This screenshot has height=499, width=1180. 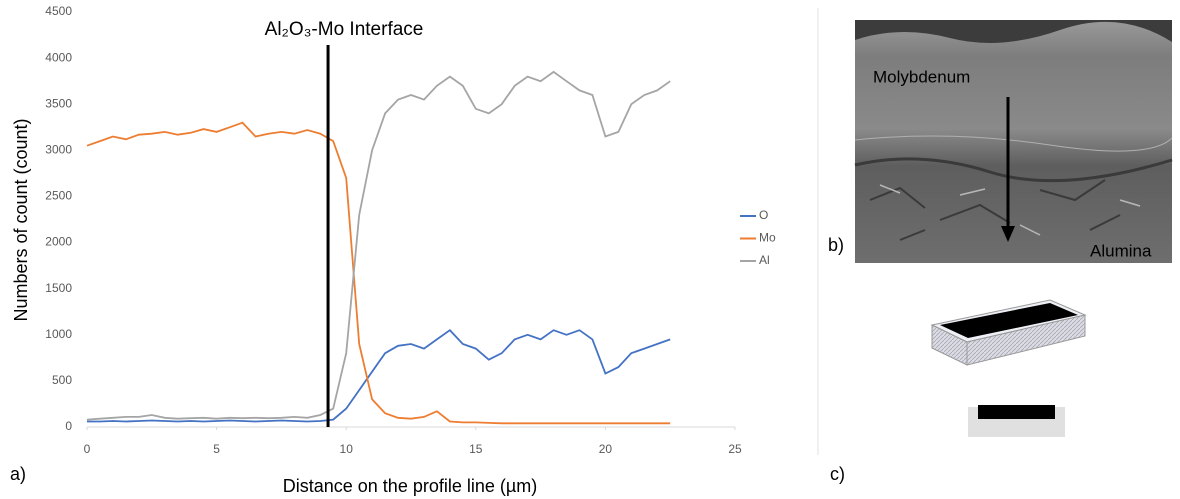 What do you see at coordinates (836, 245) in the screenshot?
I see `panel-label: b)` at bounding box center [836, 245].